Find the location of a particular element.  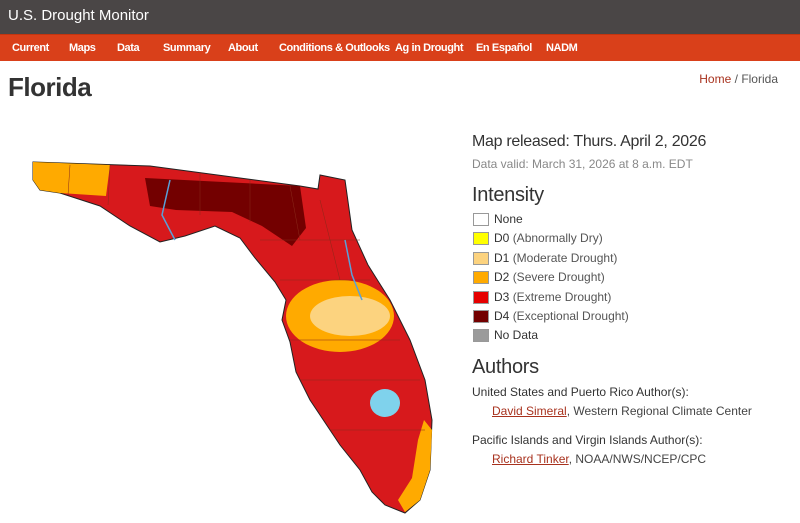

legend-item: None is located at coordinates (508, 219).